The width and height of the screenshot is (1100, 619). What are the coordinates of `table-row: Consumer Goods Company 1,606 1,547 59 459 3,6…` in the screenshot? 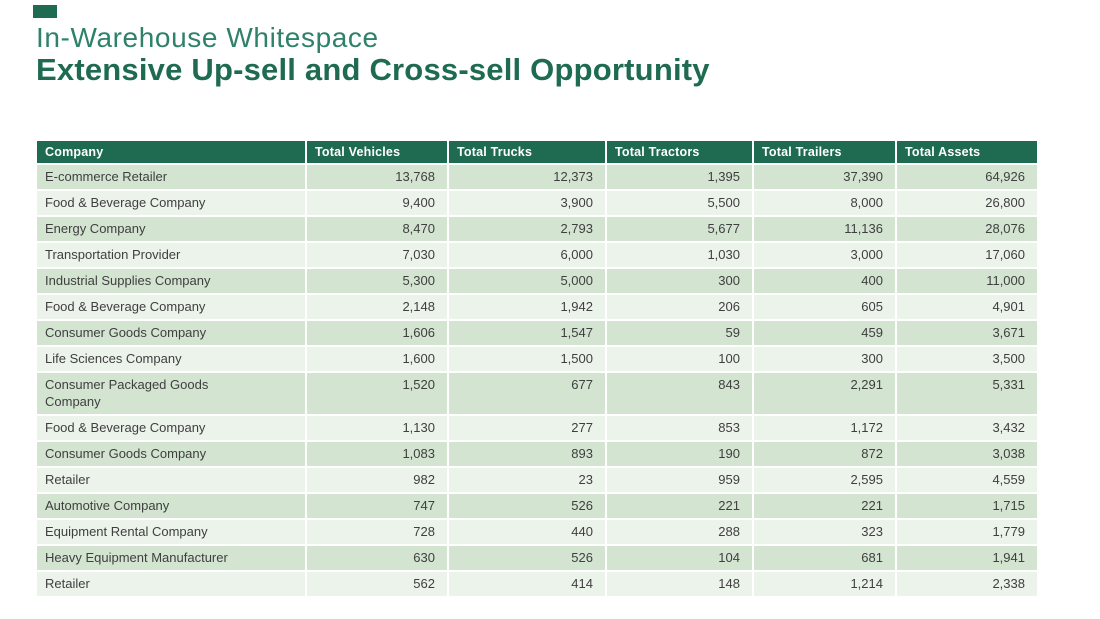 It's located at (537, 333).